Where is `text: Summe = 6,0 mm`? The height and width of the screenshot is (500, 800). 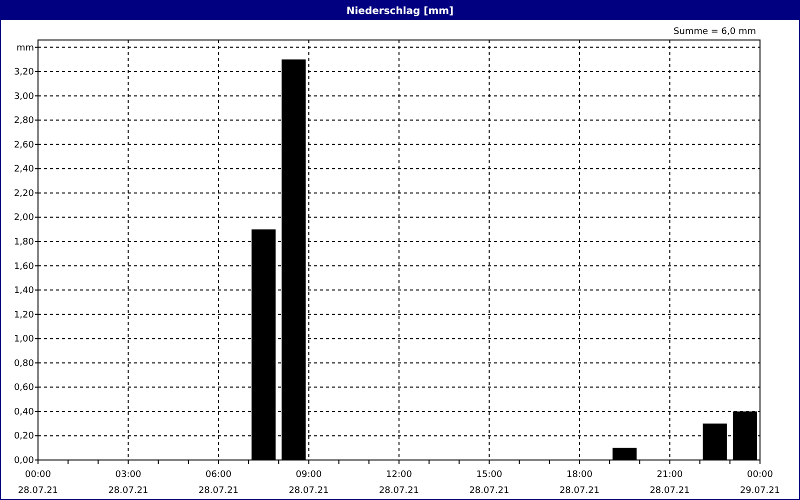 text: Summe = 6,0 mm is located at coordinates (715, 32).